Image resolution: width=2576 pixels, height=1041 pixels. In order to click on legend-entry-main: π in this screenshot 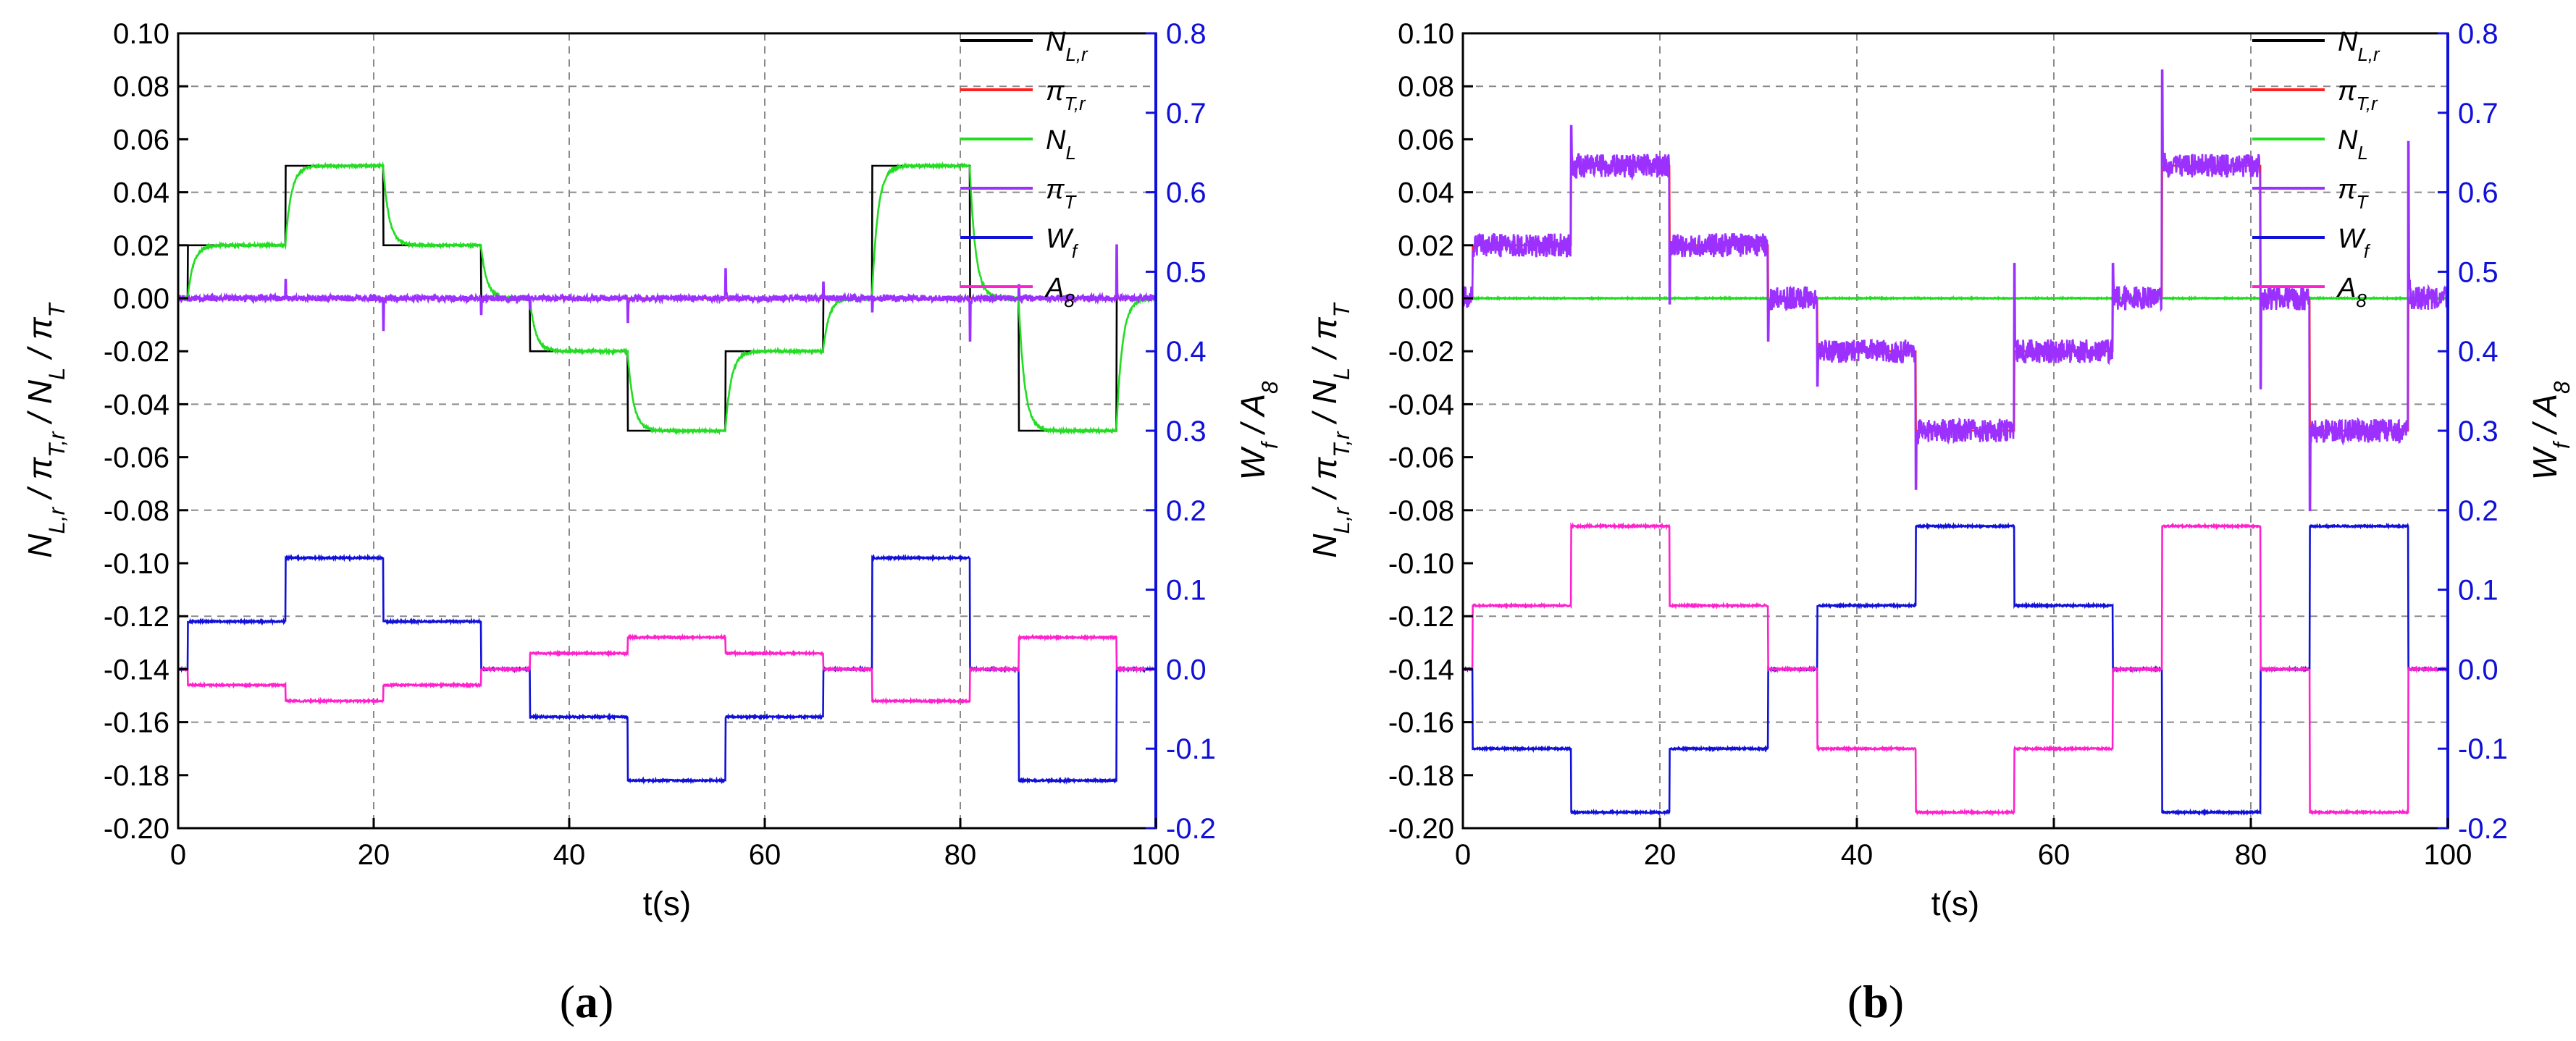, I will do `click(1055, 189)`.